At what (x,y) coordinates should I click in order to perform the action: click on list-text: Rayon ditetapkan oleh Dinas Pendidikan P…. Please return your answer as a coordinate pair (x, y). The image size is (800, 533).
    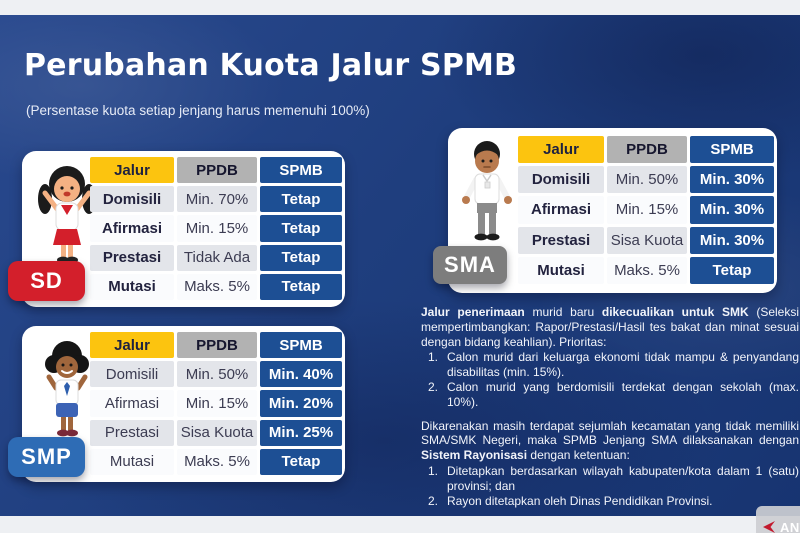
    Looking at the image, I should click on (580, 500).